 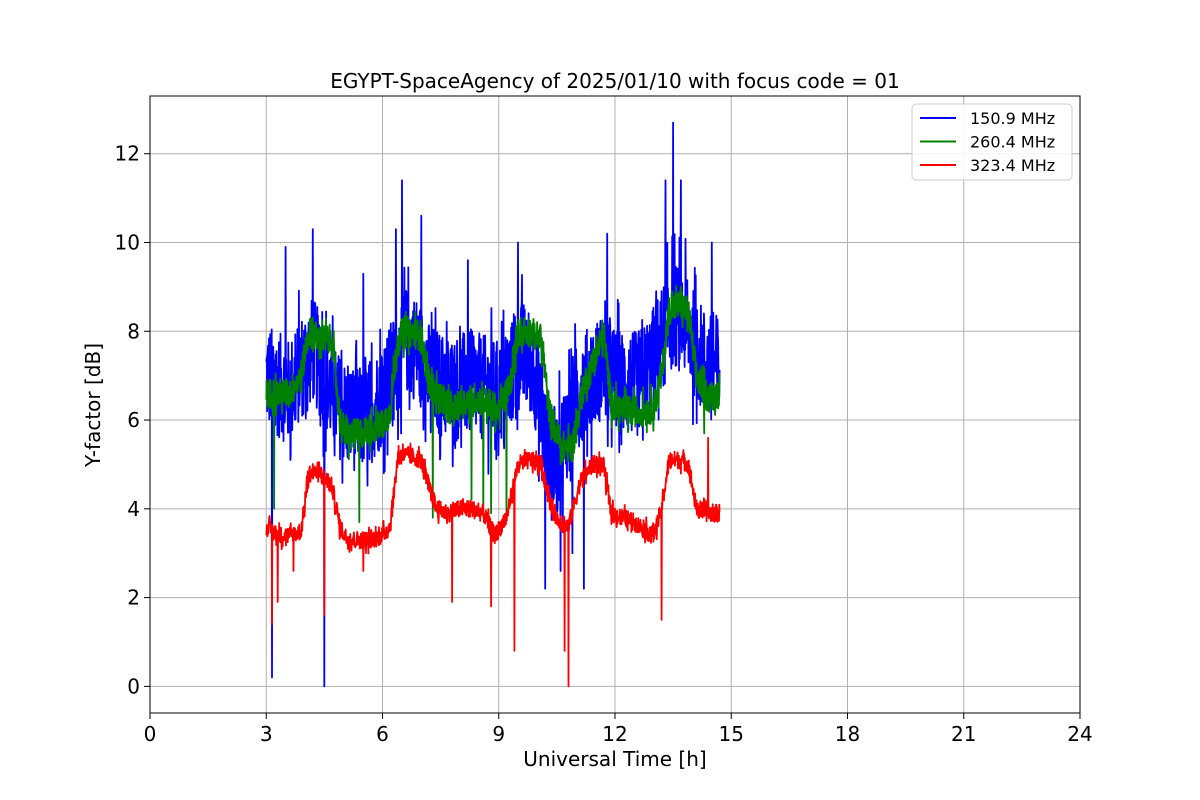 What do you see at coordinates (847, 734) in the screenshot?
I see `x-tick-label: 18` at bounding box center [847, 734].